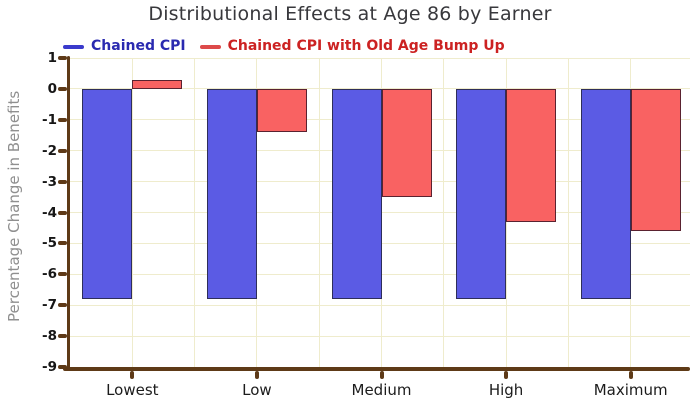 The image size is (700, 400). I want to click on legend-item-chained-cpi: Chained CPI, so click(124, 46).